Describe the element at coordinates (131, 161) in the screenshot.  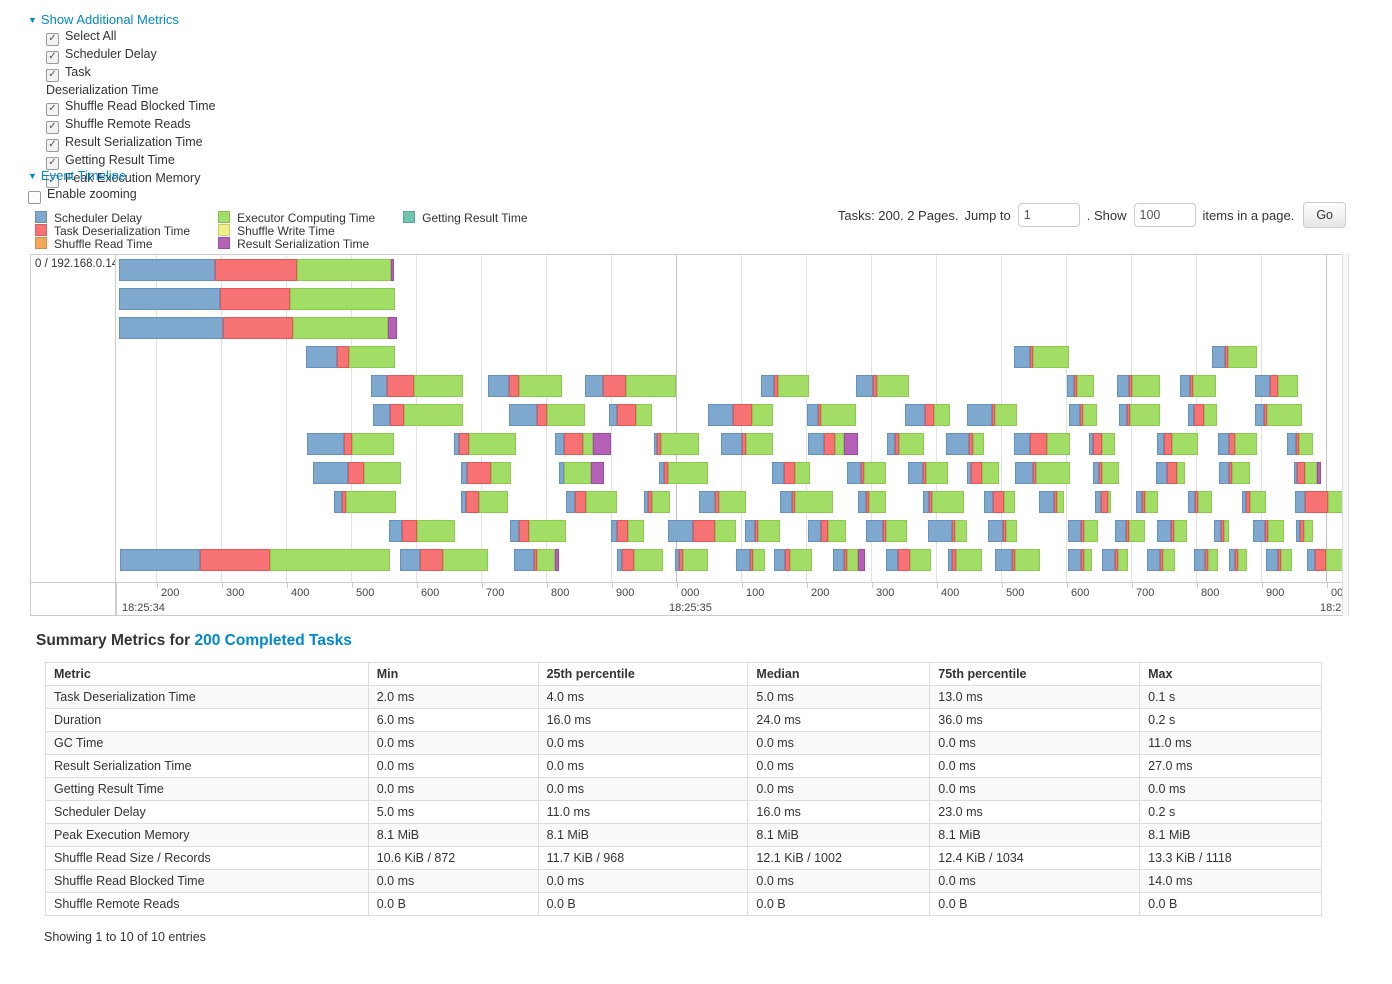
I see `checkbox-getting-result-time: ✓ Getting Result Time` at that location.